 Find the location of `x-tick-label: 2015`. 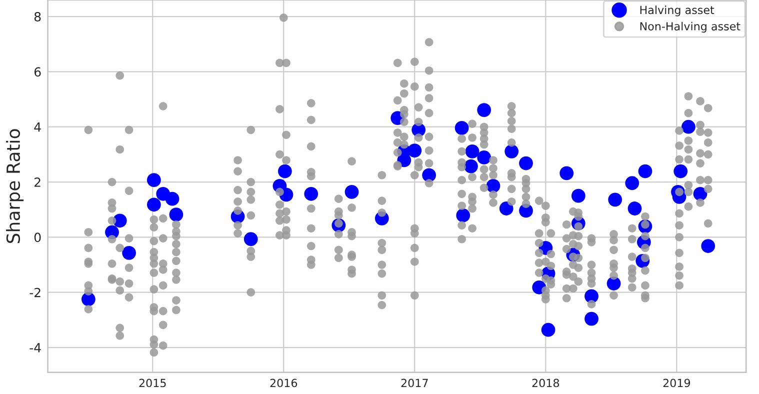

x-tick-label: 2015 is located at coordinates (152, 383).